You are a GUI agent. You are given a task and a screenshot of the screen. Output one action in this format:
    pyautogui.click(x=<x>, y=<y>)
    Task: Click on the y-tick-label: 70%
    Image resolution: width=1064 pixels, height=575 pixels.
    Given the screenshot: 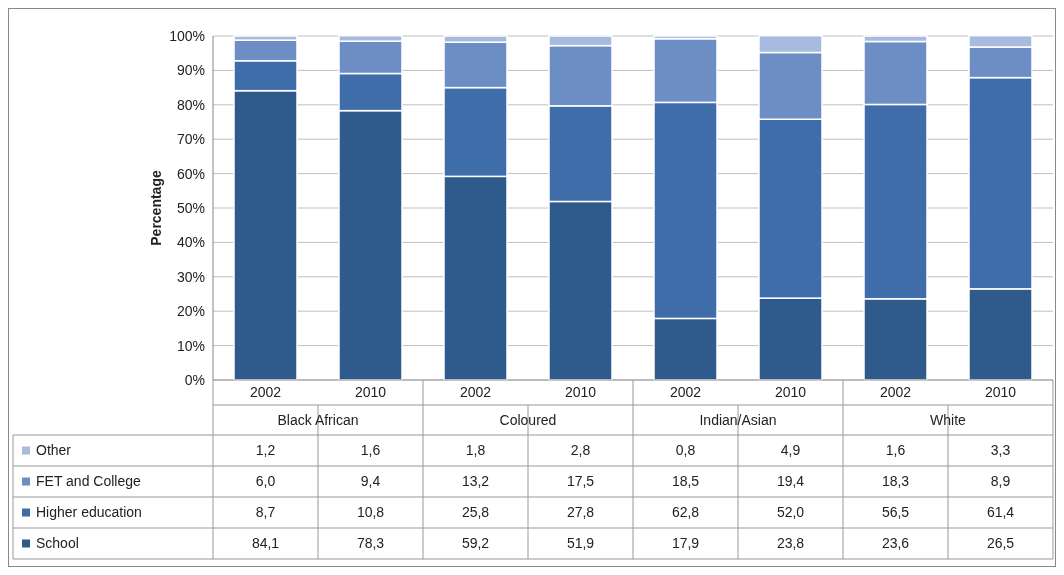 What is the action you would take?
    pyautogui.click(x=190, y=139)
    